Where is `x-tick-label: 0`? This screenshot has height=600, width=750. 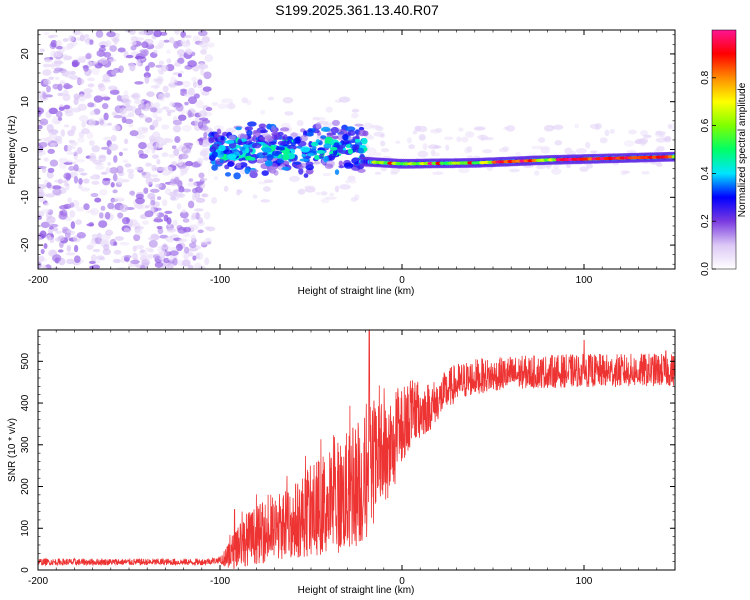 x-tick-label: 0 is located at coordinates (402, 581).